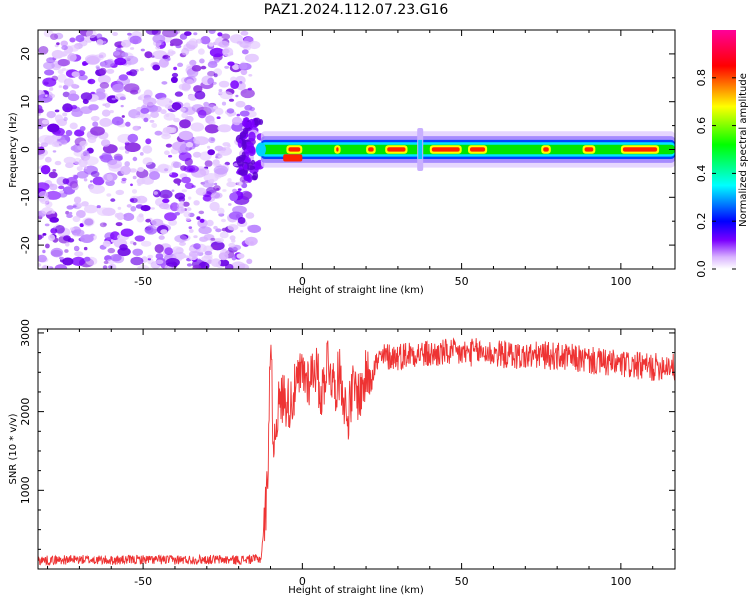 This screenshot has width=750, height=600. What do you see at coordinates (356, 10) in the screenshot?
I see `chart-title: PAZ1.2024.112.07.23.G16` at bounding box center [356, 10].